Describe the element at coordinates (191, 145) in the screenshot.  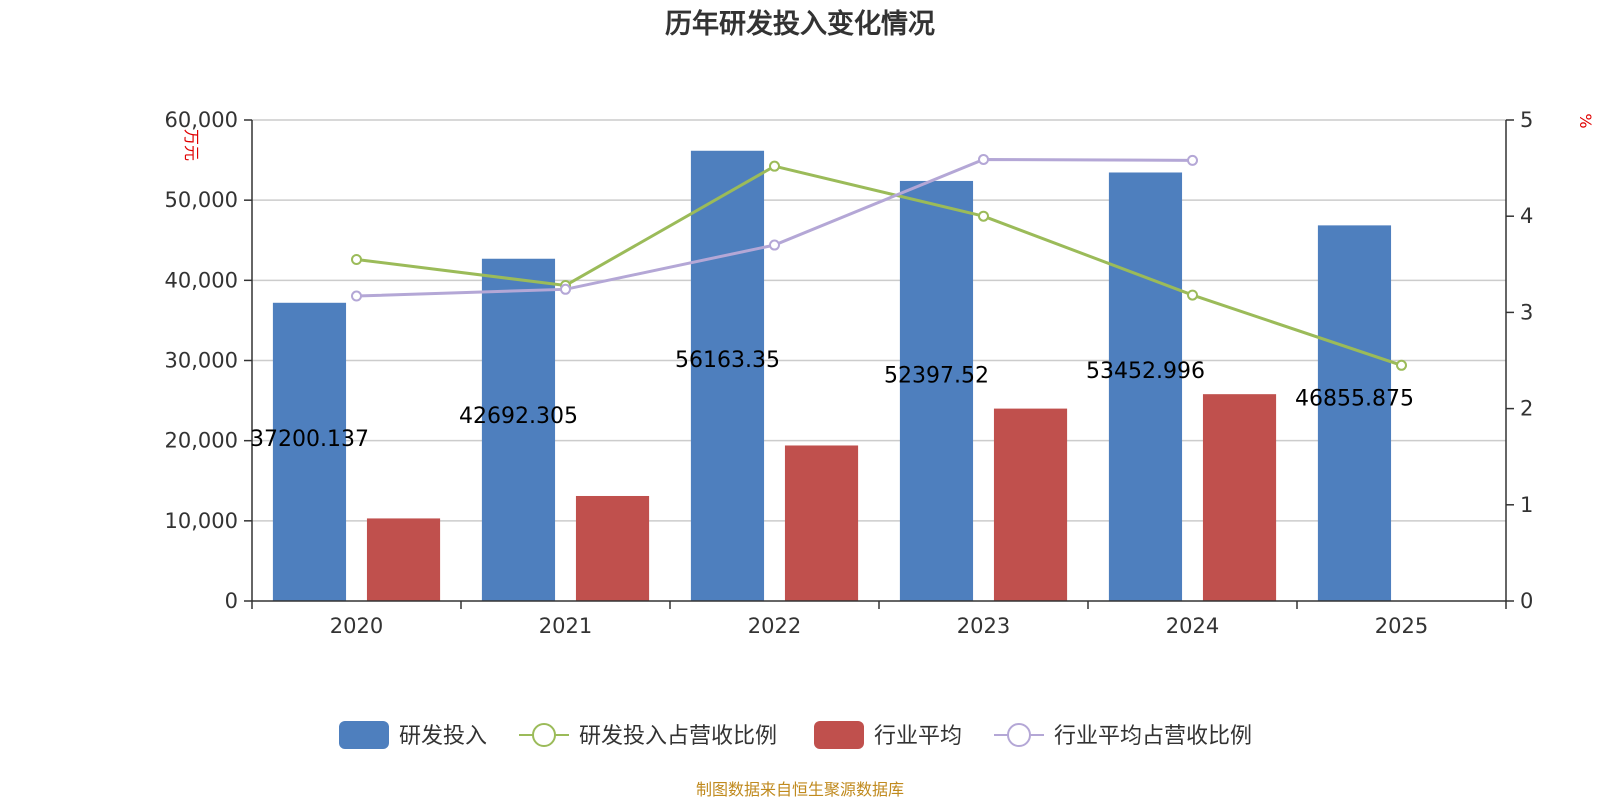
I see `y-left-unit: 万元` at that location.